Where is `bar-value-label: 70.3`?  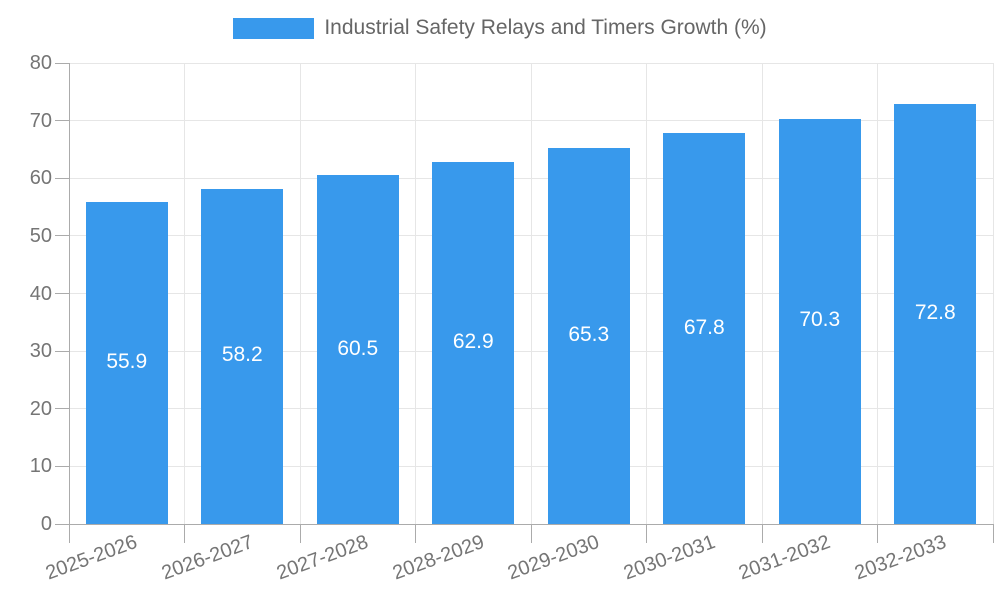
bar-value-label: 70.3 is located at coordinates (820, 320).